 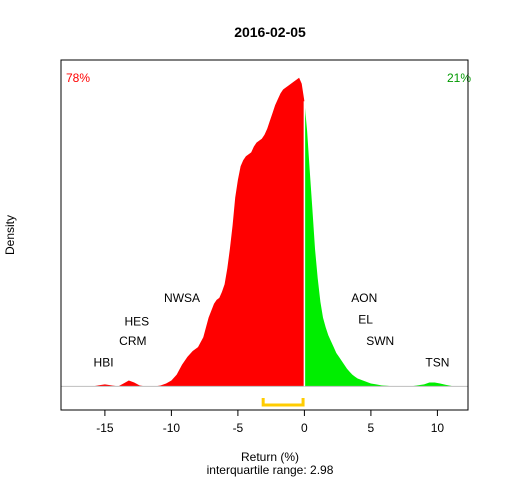 What do you see at coordinates (459, 78) in the screenshot?
I see `percent-positive-label: 21%` at bounding box center [459, 78].